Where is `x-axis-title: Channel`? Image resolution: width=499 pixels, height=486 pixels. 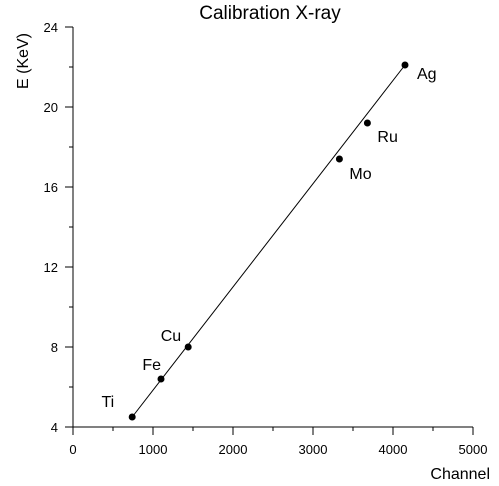 x-axis-title: Channel is located at coordinates (460, 474).